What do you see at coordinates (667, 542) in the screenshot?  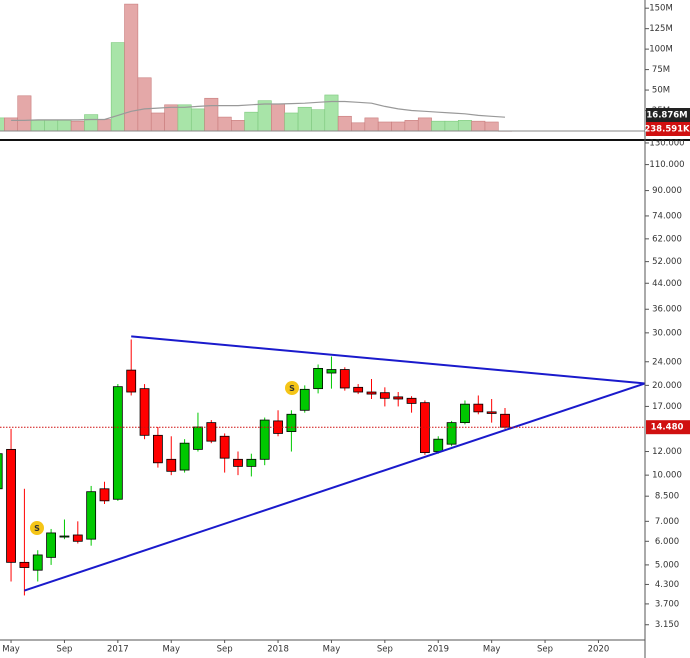 I see `y-tick-label: 6.000` at bounding box center [667, 542].